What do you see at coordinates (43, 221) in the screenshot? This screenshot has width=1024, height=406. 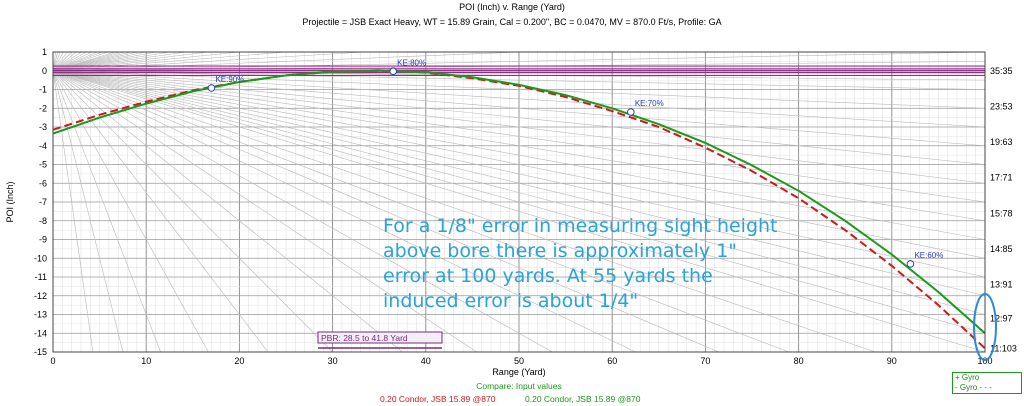 I see `y-tick-label: -8` at bounding box center [43, 221].